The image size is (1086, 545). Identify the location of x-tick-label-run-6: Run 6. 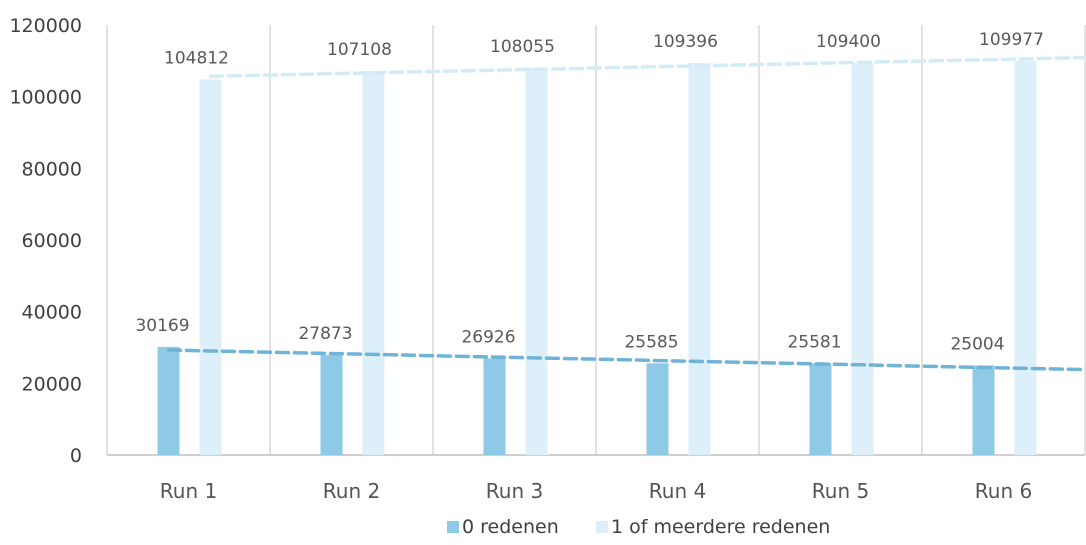
(1003, 491).